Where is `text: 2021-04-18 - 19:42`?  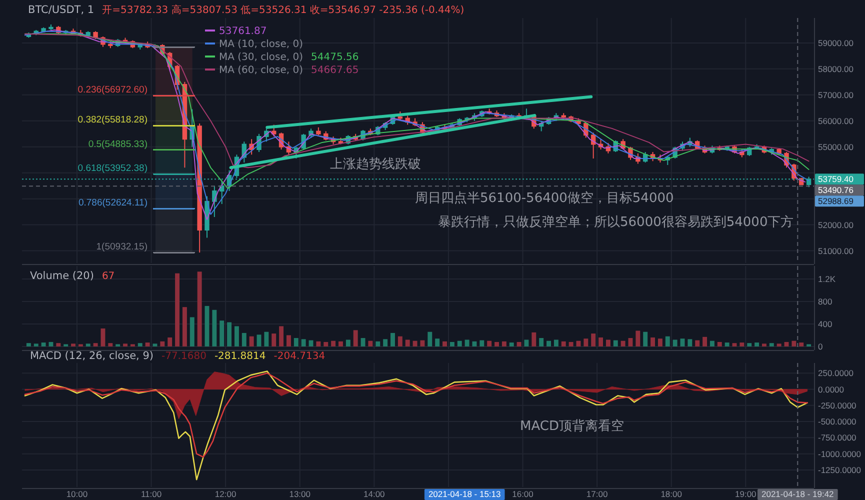 text: 2021-04-18 - 19:42 is located at coordinates (797, 494).